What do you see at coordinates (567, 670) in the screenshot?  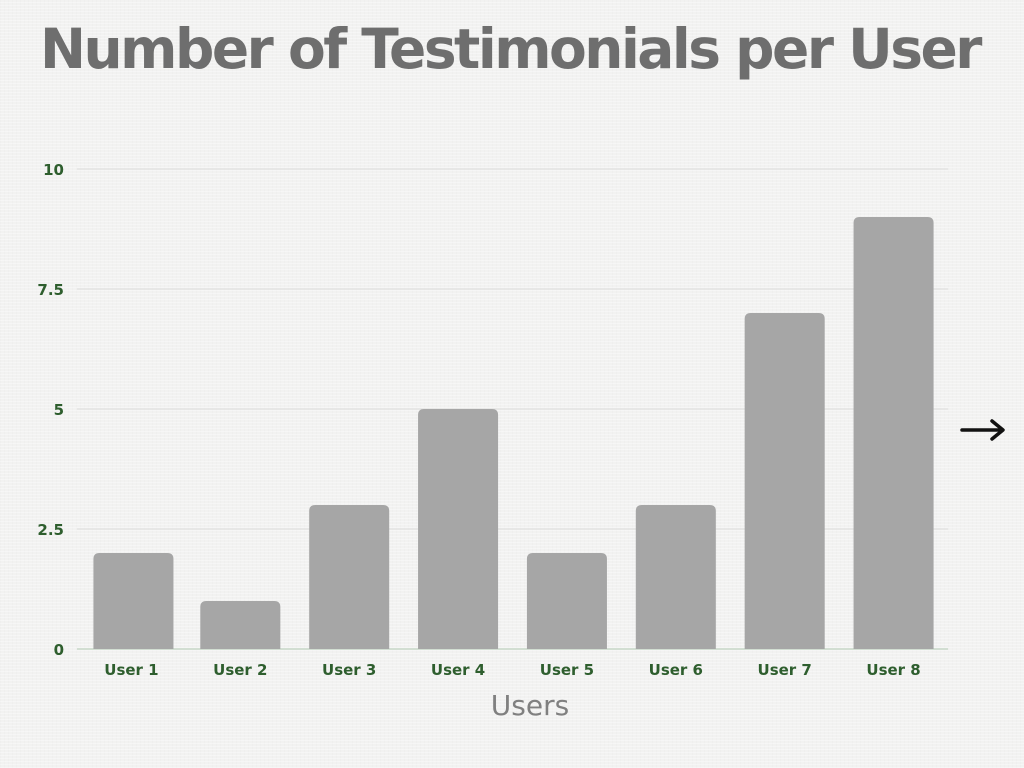 I see `x-tick-label: User 5` at bounding box center [567, 670].